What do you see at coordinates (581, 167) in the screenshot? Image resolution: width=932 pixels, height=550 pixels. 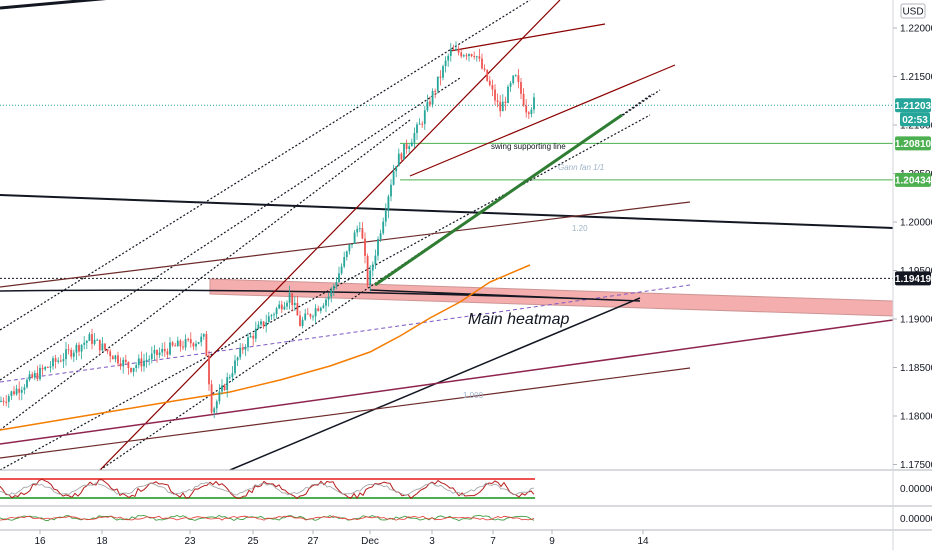 I see `gann-annotation: Gann fan 1/1` at bounding box center [581, 167].